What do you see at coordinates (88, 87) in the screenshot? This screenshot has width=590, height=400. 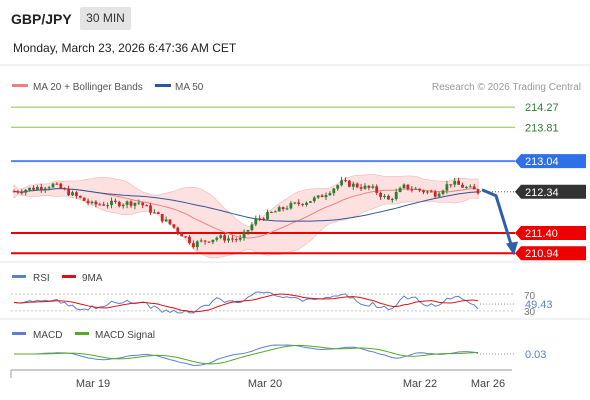 I see `legend-ma20-label: MA 20 + Bollinger Bands` at bounding box center [88, 87].